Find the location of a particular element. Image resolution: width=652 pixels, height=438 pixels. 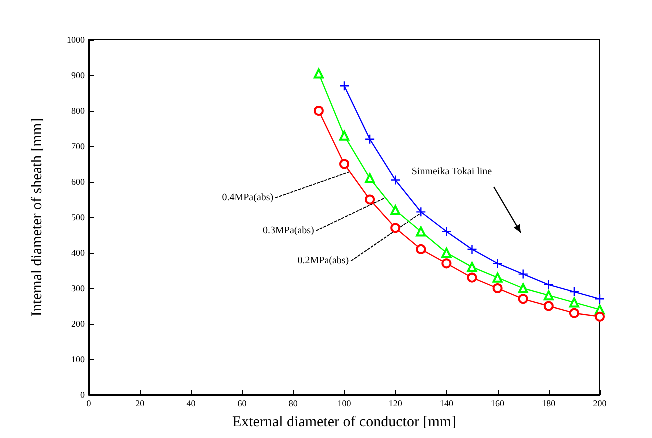

x-tick-label: 80 is located at coordinates (293, 403).